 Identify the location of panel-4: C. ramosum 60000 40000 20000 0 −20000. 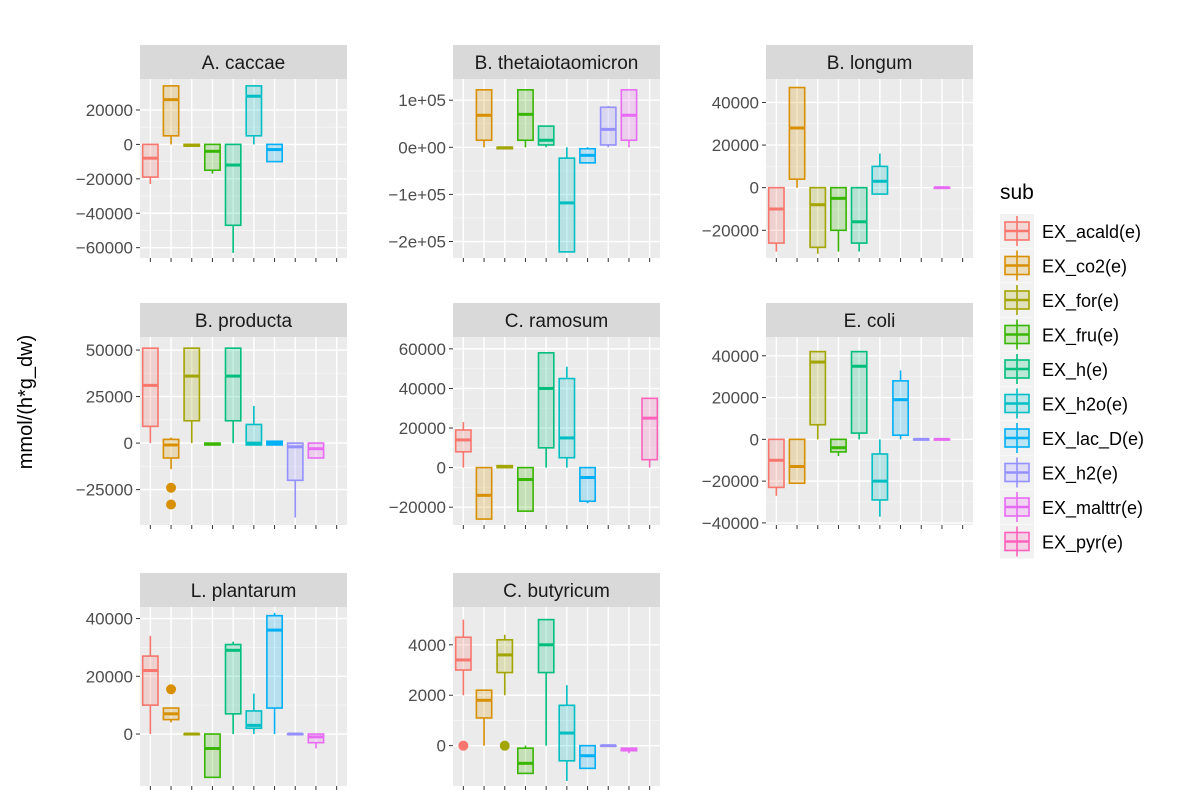
(524, 416).